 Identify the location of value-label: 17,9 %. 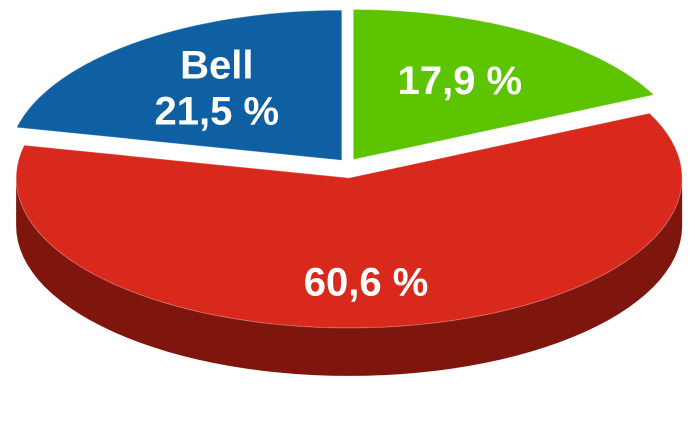
(460, 81).